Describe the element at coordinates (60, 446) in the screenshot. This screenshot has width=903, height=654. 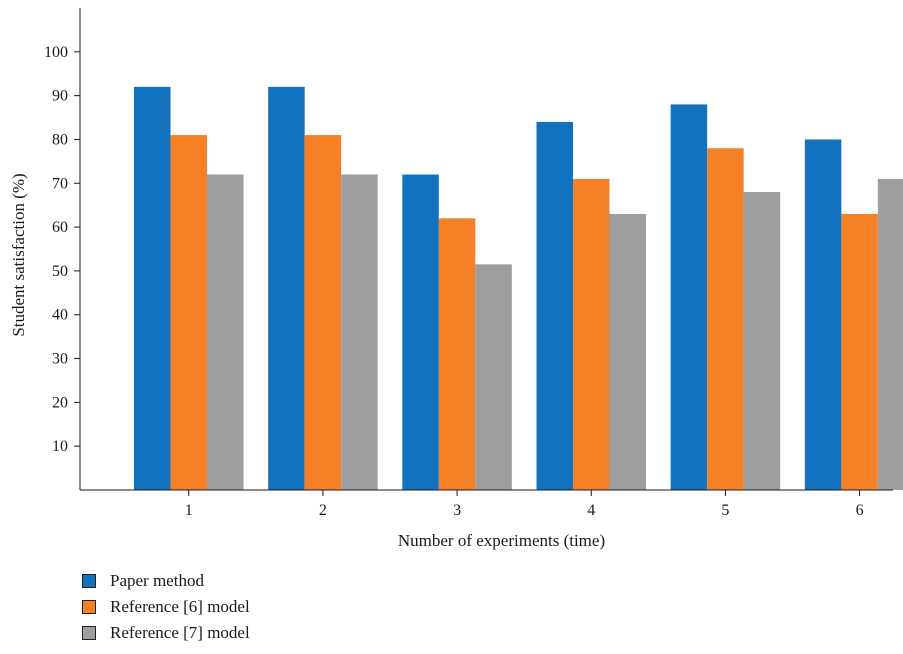
I see `y-tick-label: 10` at that location.